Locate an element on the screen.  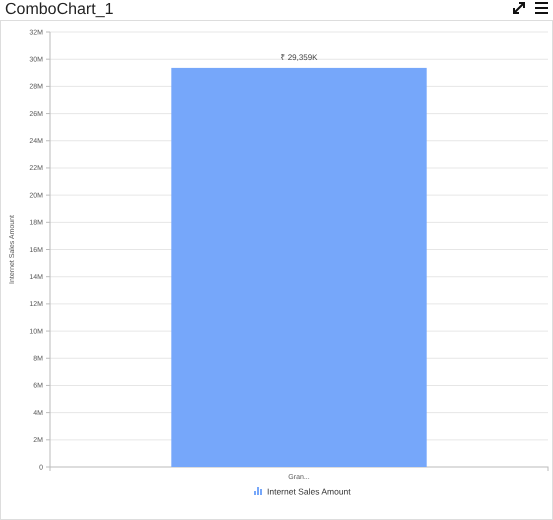
data-label: ₹ 29,359K is located at coordinates (299, 57).